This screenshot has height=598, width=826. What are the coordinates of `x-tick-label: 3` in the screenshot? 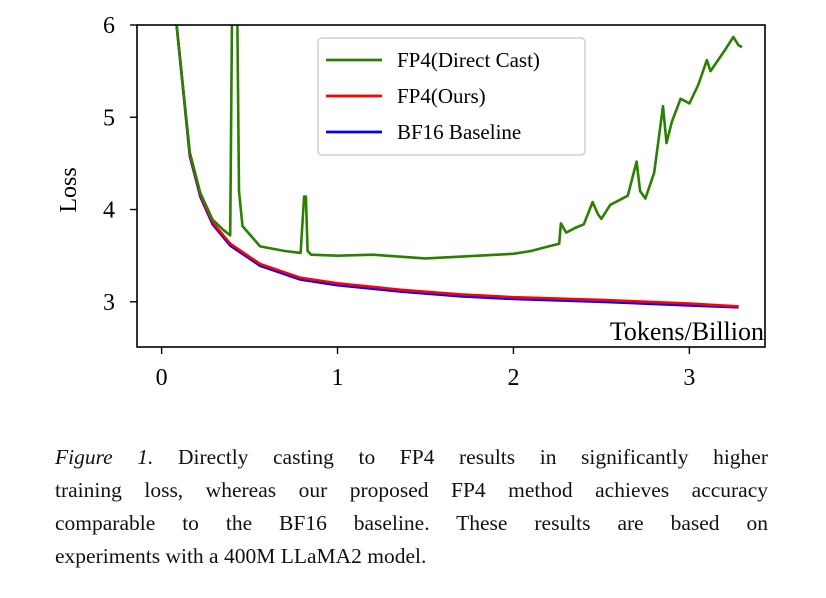 It's located at (689, 378).